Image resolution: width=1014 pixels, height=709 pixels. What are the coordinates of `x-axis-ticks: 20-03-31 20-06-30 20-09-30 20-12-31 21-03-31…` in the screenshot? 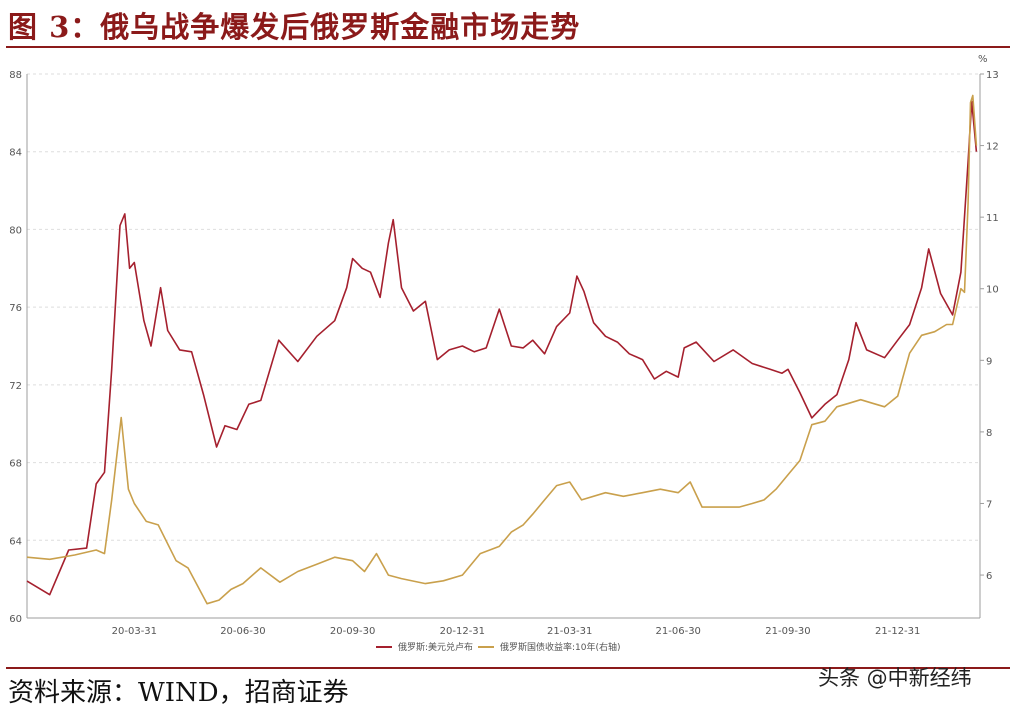 It's located at (516, 631).